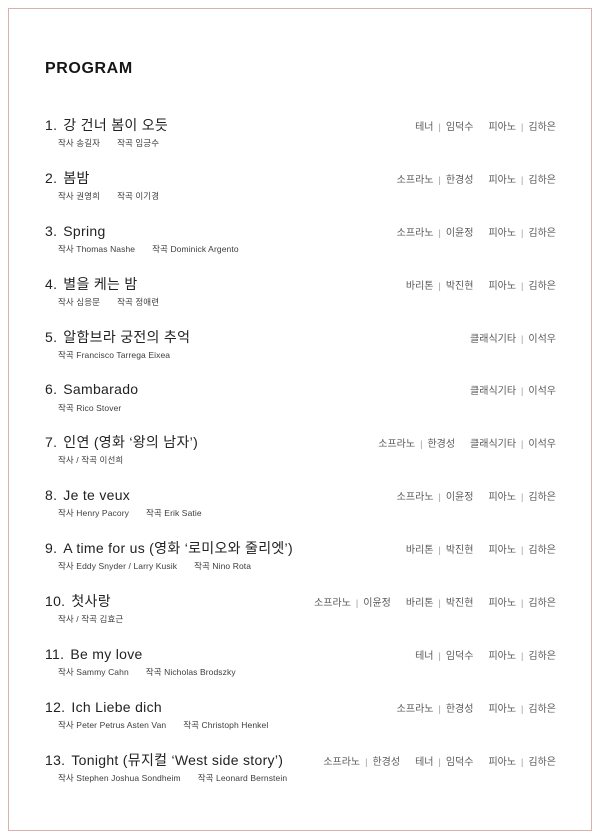 This screenshot has width=600, height=839. I want to click on song-credits: 작곡 Francisco Tarrega Eixea, so click(300, 355).